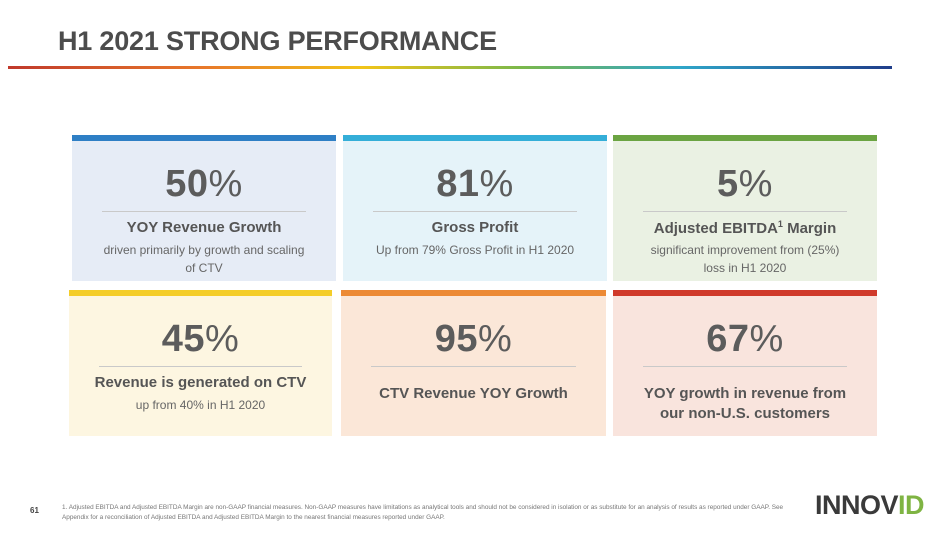 This screenshot has width=950, height=541. Describe the element at coordinates (745, 228) in the screenshot. I see `metric-headline: Adjusted EBITDA1 Margin` at that location.